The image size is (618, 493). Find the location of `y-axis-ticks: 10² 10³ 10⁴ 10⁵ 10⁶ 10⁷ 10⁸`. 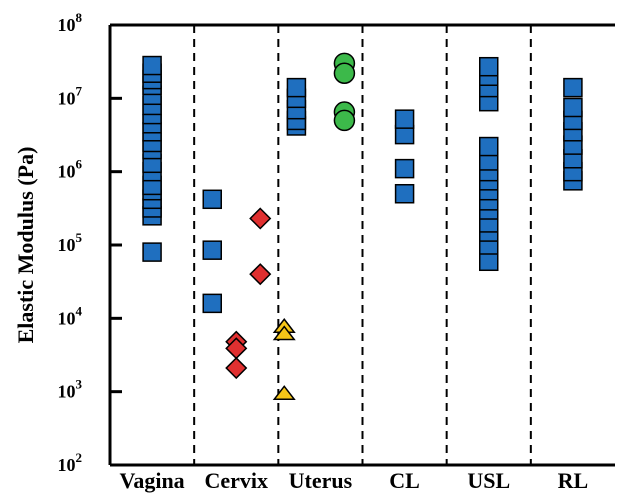

y-axis-ticks: 10² 10³ 10⁴ 10⁵ 10⁶ 10⁷ 10⁸ is located at coordinates (90, 242).